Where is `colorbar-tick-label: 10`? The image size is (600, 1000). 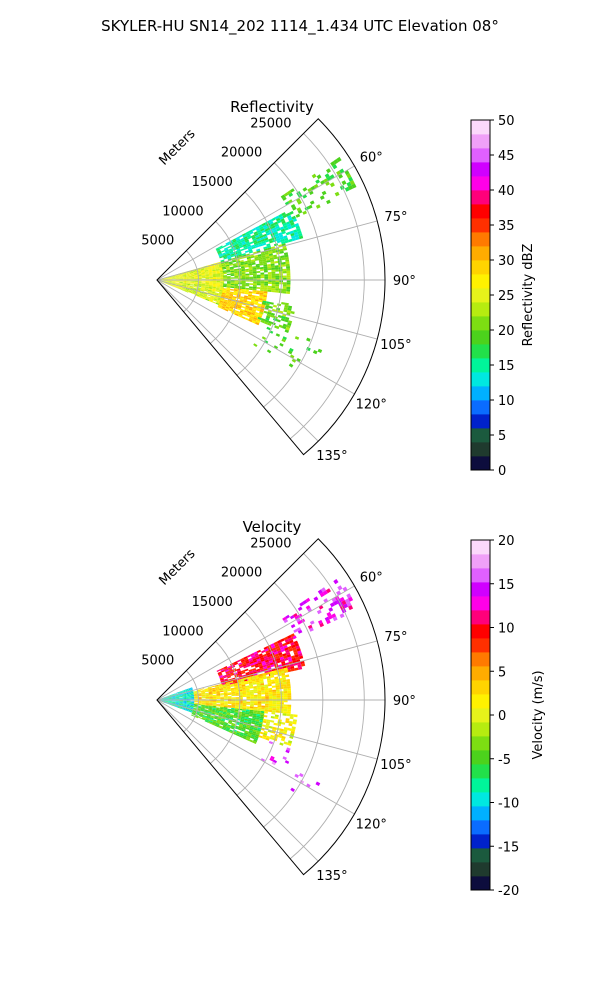
colorbar-tick-label: 10 is located at coordinates (506, 629).